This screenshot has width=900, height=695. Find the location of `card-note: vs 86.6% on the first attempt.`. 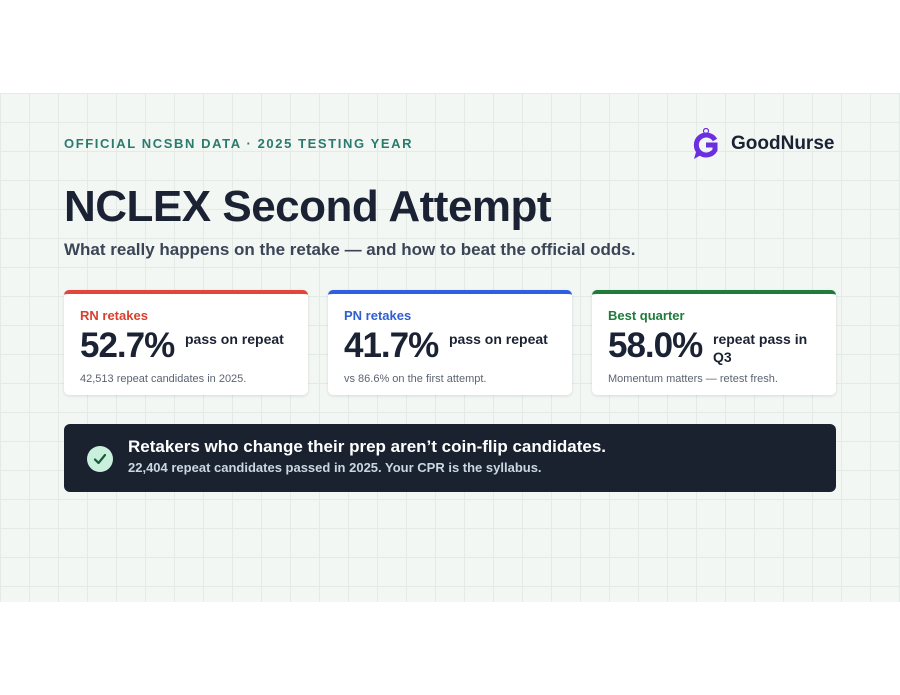

card-note: vs 86.6% on the first attempt. is located at coordinates (415, 379).